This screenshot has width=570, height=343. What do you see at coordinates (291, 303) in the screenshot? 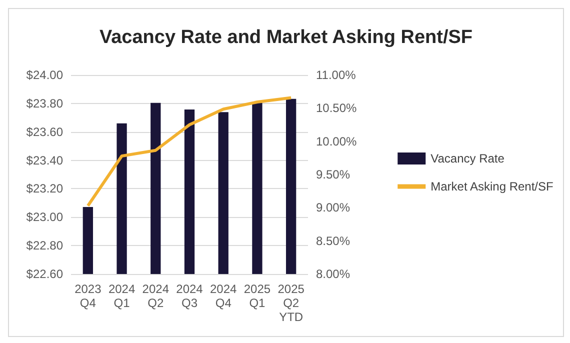
I see `x-tick-label: 2025 Q2 YTD` at bounding box center [291, 303].